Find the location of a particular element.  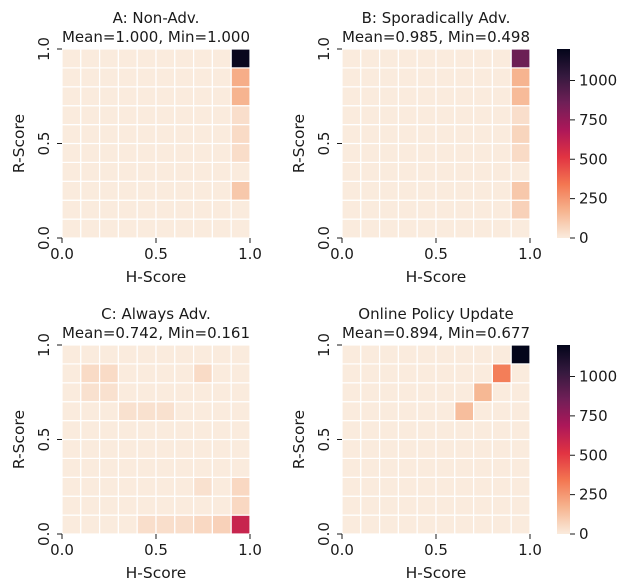

y-tick-label: 1.0 is located at coordinates (44, 345).